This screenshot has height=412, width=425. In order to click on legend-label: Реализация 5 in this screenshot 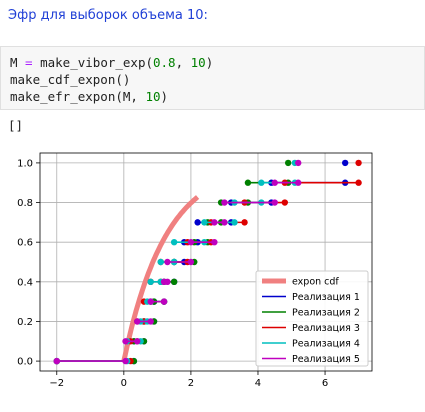, I will do `click(326, 359)`.